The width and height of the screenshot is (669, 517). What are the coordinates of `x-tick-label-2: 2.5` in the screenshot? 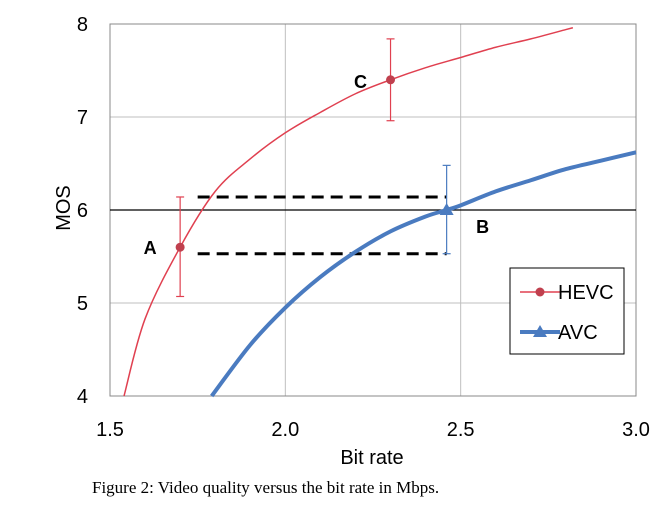 It's located at (461, 430).